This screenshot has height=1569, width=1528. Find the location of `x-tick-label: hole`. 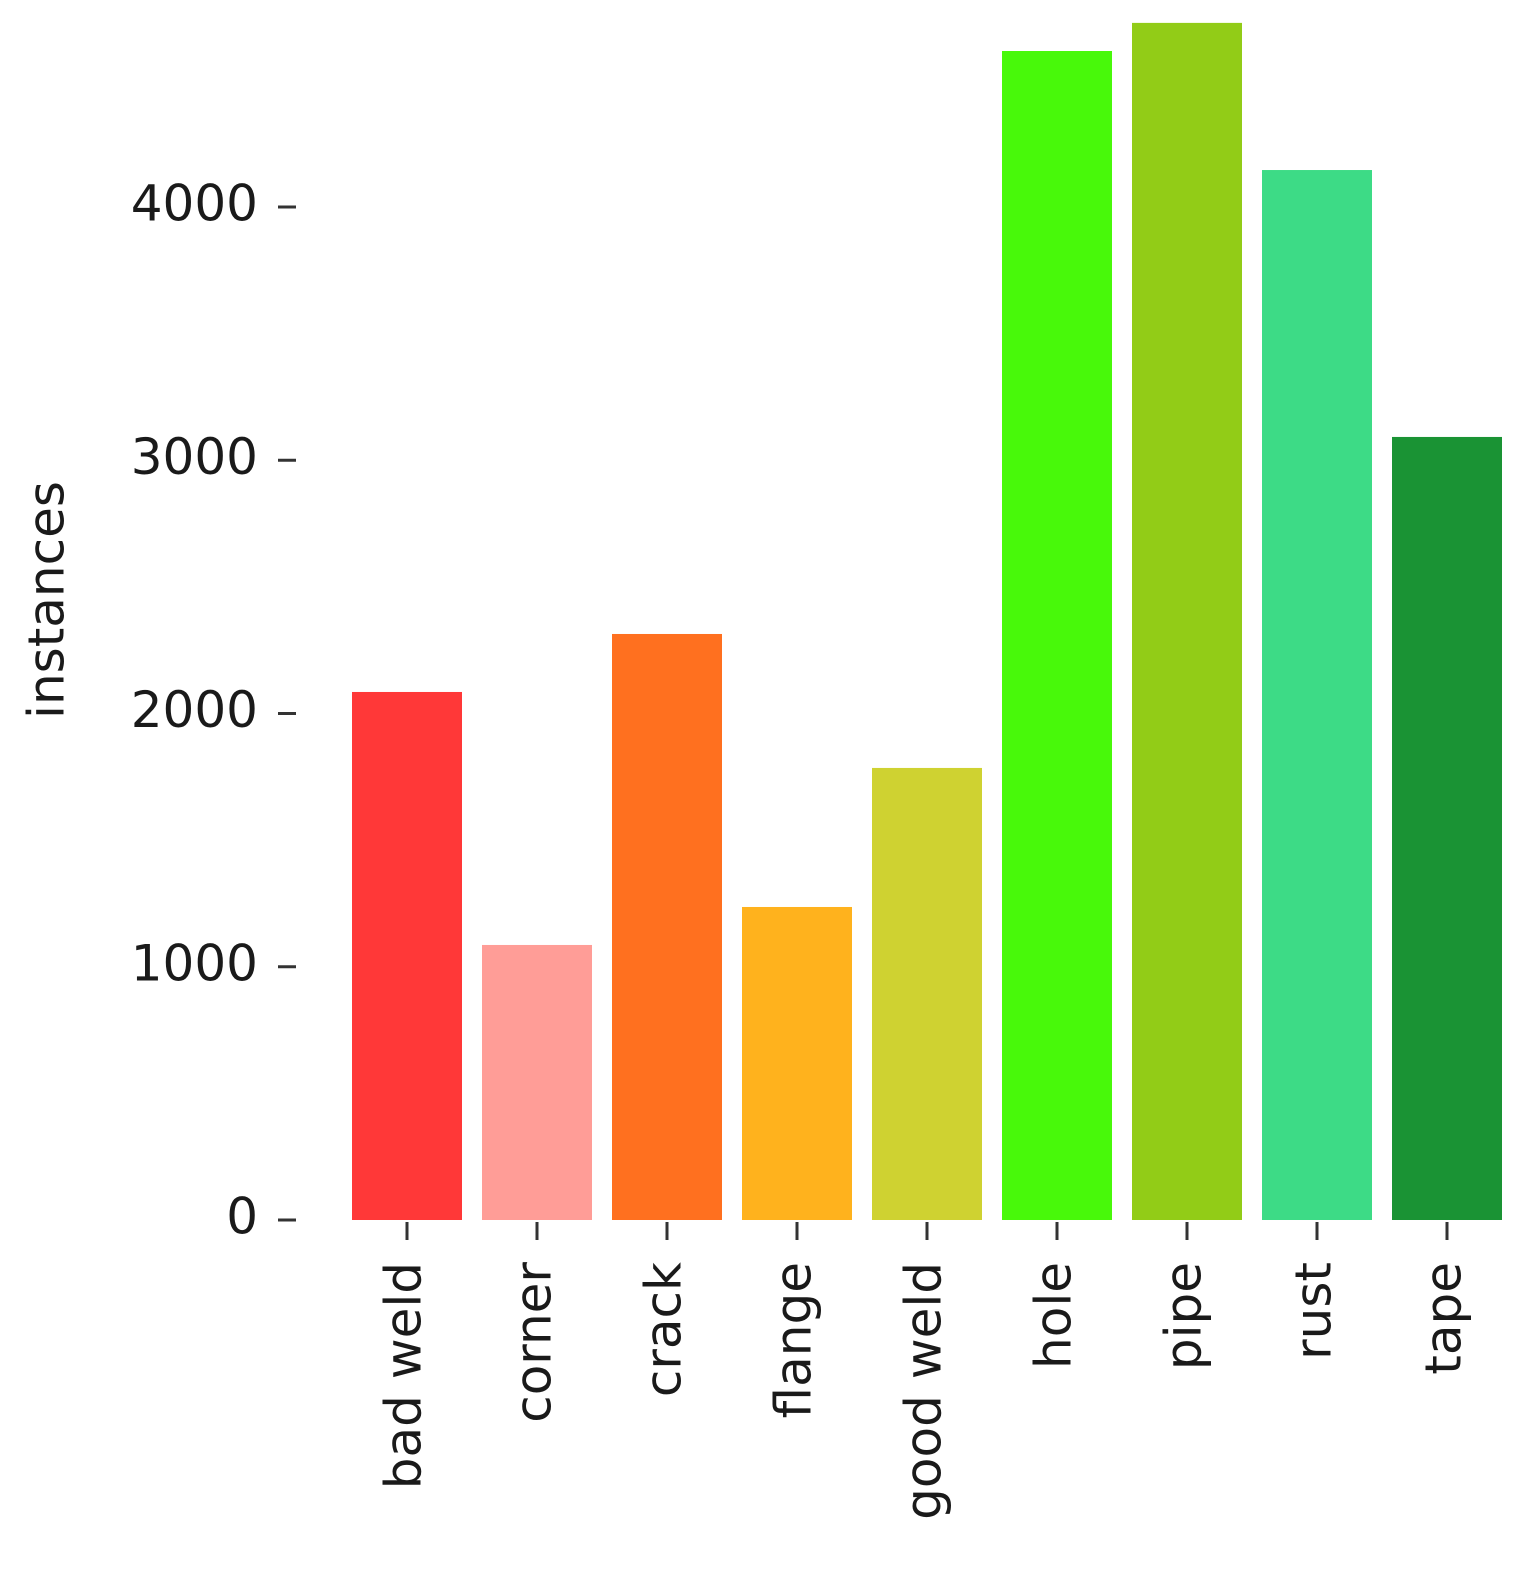

x-tick-label: hole is located at coordinates (1054, 1315).